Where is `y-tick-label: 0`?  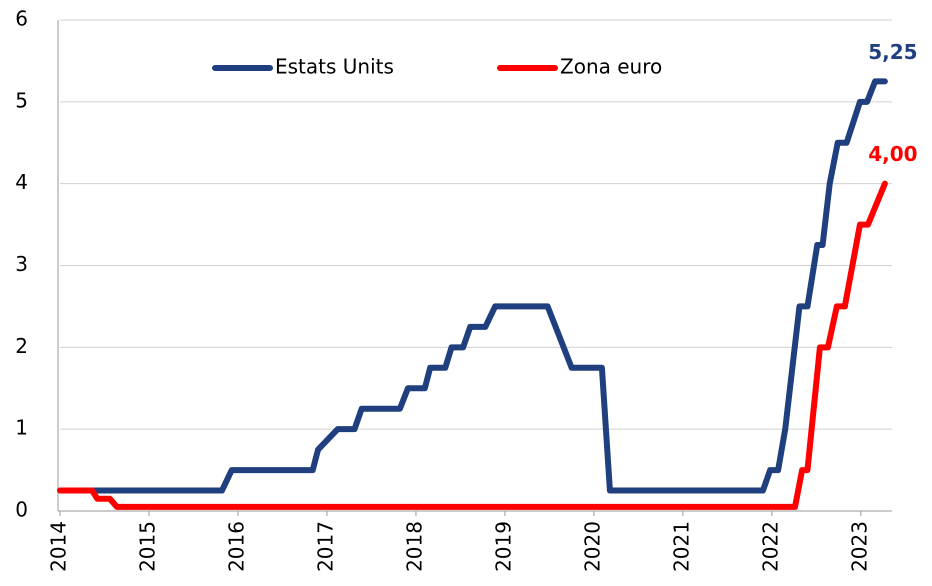 y-tick-label: 0 is located at coordinates (21, 510).